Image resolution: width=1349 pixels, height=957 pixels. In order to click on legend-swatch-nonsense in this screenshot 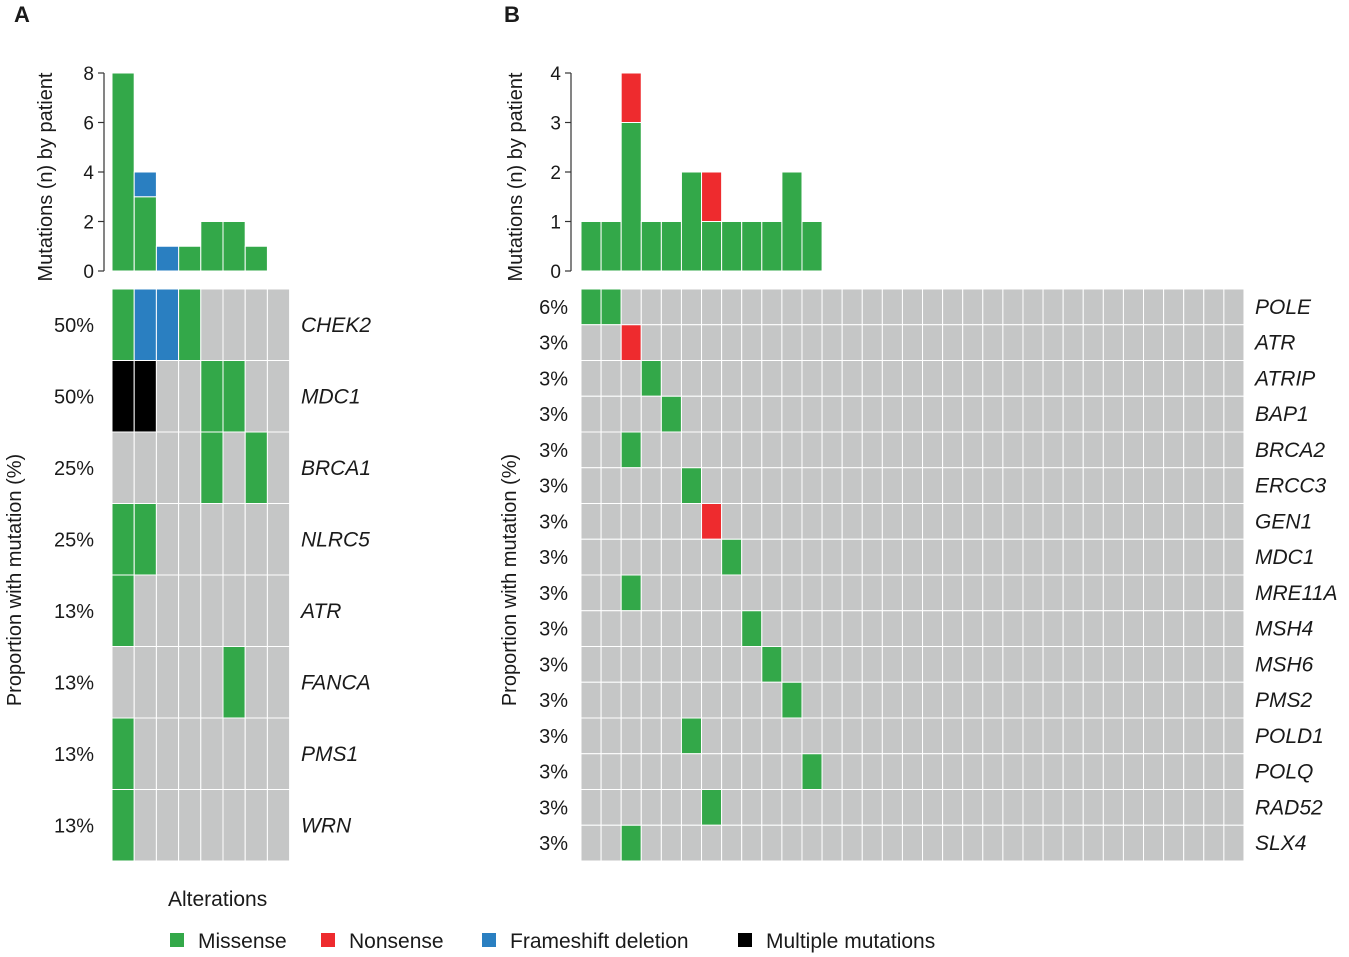, I will do `click(328, 940)`.